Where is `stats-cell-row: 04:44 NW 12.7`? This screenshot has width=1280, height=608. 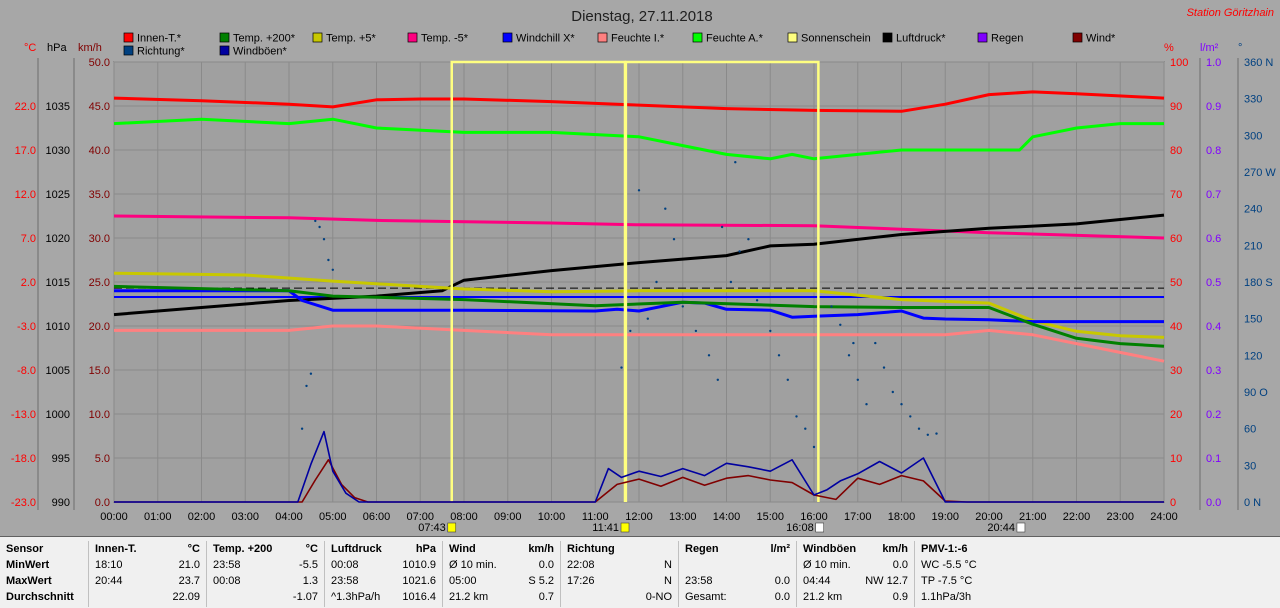
stats-cell-row: 04:44 NW 12.7 is located at coordinates (855, 582).